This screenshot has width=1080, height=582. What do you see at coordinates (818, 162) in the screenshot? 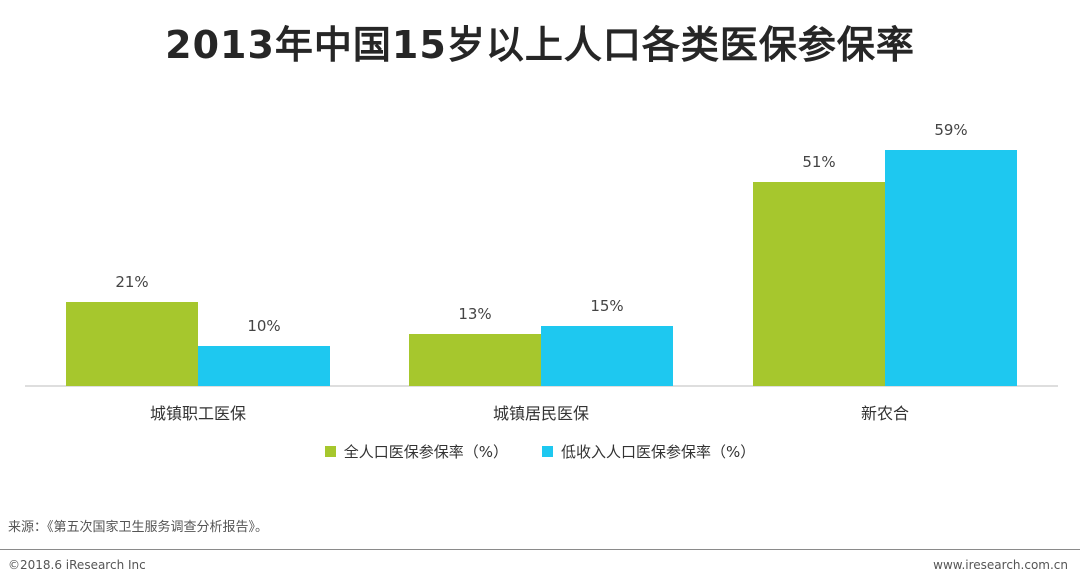
I see `data-label-all-population-2: 51%` at bounding box center [818, 162].